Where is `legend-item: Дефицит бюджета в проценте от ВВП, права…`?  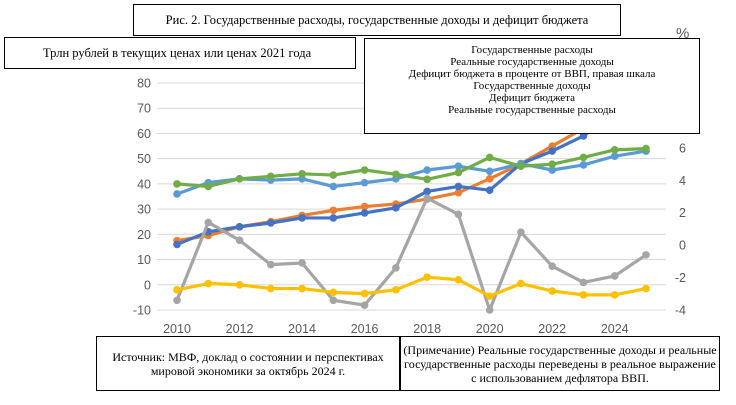 legend-item: Дефицит бюджета в проценте от ВВП, права… is located at coordinates (532, 74).